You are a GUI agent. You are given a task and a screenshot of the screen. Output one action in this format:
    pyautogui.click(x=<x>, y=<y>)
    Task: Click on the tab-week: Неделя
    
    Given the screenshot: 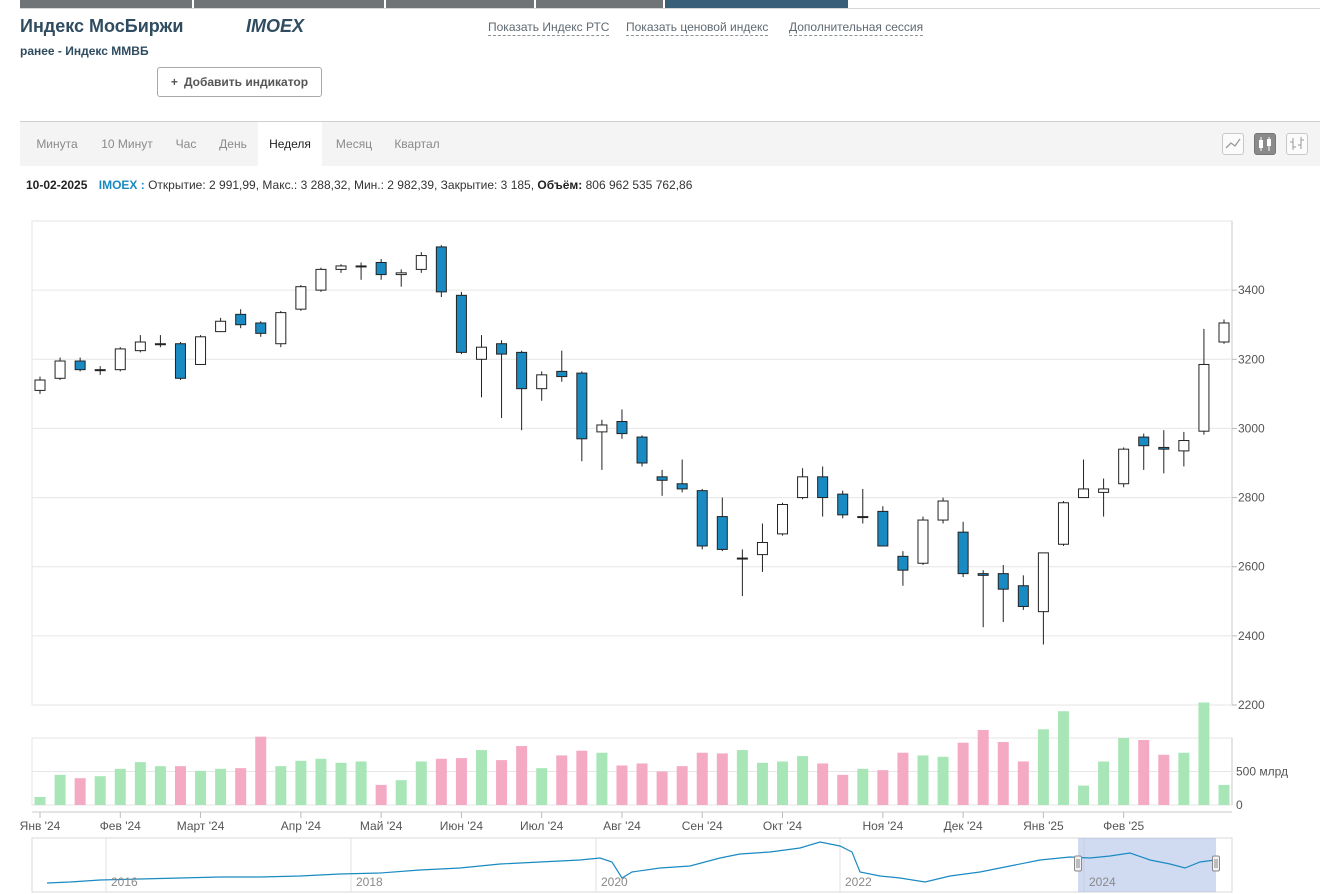 What is the action you would take?
    pyautogui.click(x=290, y=144)
    